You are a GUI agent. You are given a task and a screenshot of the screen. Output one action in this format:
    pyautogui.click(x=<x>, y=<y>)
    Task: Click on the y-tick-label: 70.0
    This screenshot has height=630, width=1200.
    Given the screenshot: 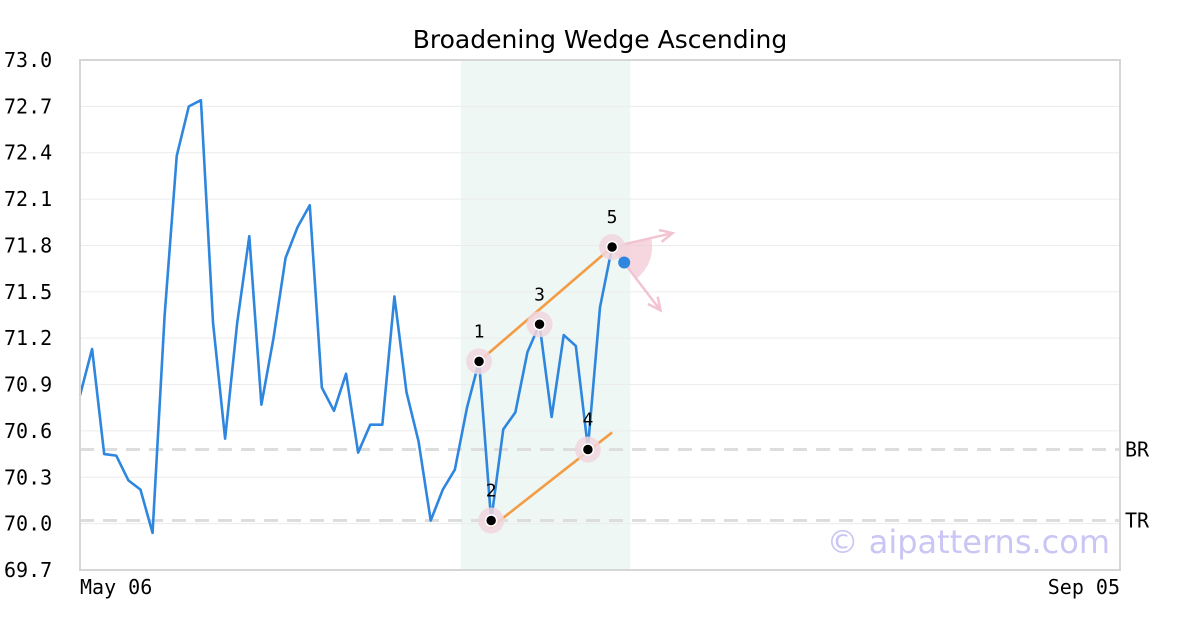 What is the action you would take?
    pyautogui.click(x=28, y=524)
    